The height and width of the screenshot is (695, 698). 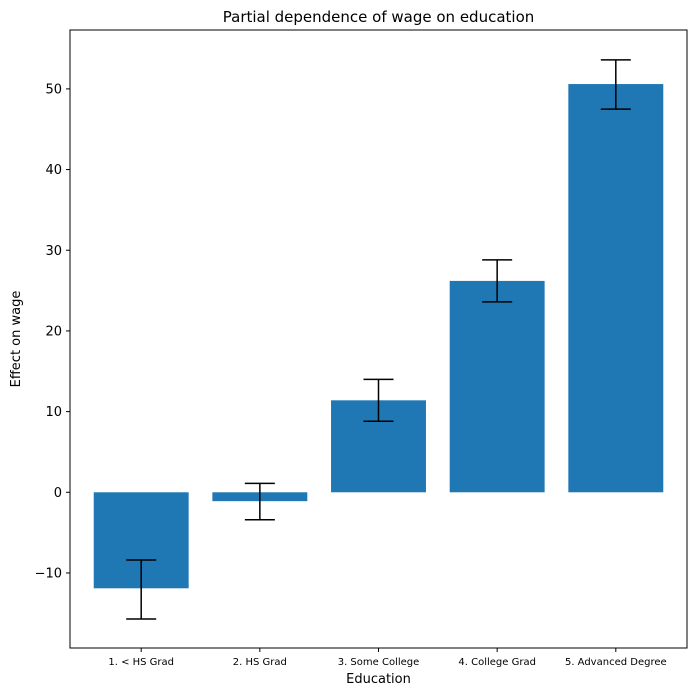 I want to click on y-tick-label-4: 30, so click(x=53, y=251).